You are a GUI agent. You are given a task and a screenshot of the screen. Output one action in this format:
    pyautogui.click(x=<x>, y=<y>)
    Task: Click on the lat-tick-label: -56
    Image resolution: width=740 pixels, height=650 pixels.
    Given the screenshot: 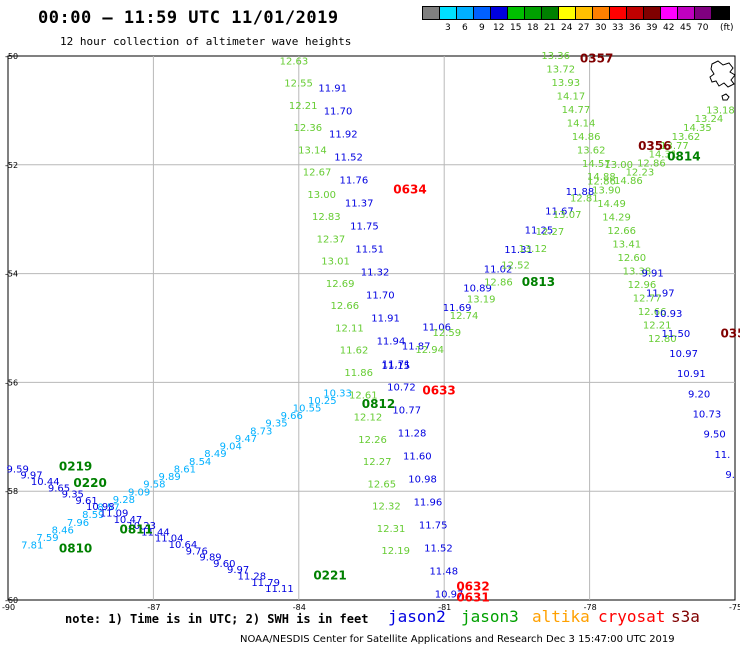 What is the action you would take?
    pyautogui.click(x=11, y=382)
    